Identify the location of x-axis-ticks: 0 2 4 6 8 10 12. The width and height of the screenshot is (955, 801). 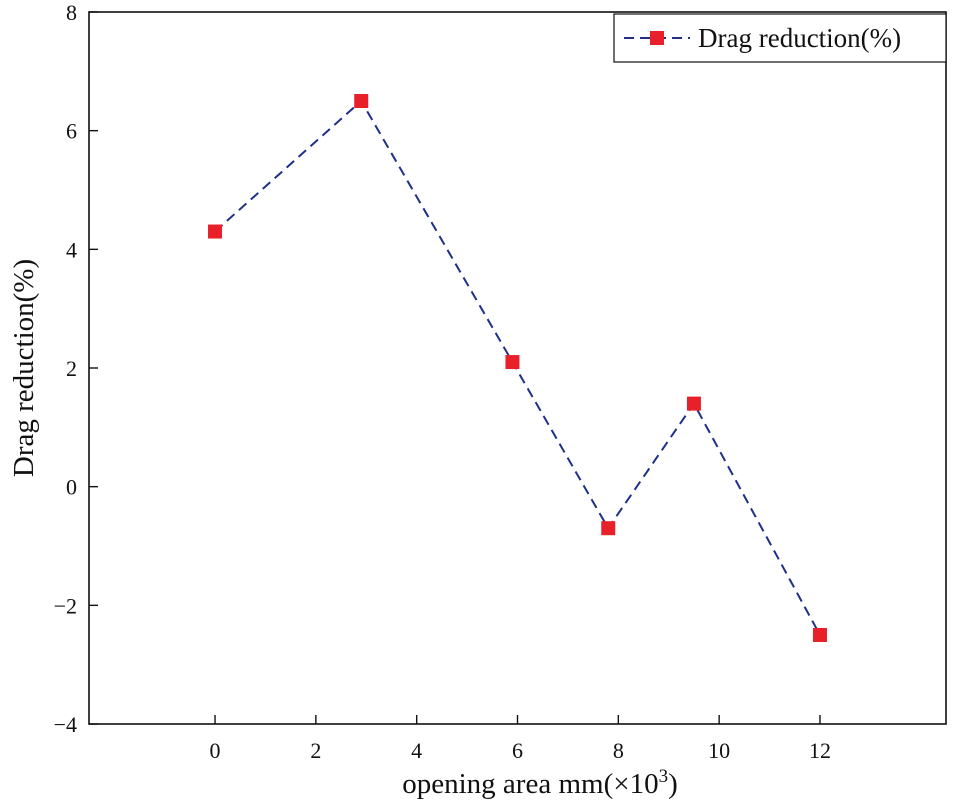
(520, 739).